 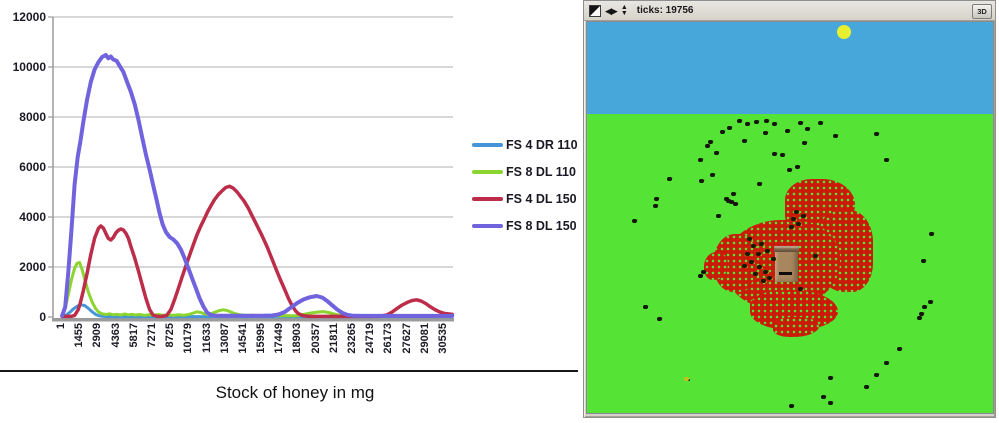 What do you see at coordinates (315, 338) in the screenshot?
I see `x-axis-label: 20357` at bounding box center [315, 338].